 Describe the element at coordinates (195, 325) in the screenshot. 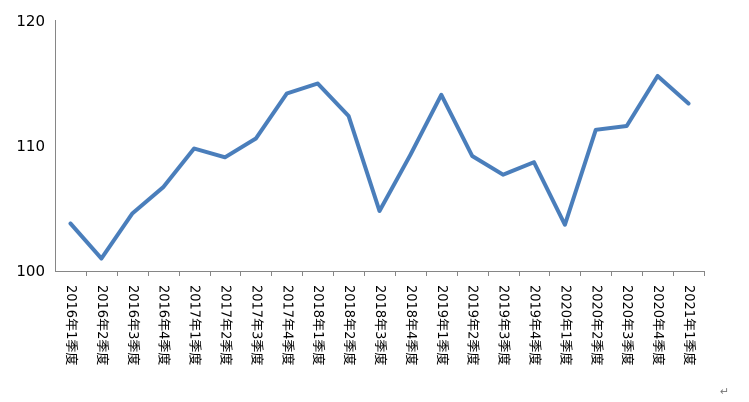

I see `x-tick-label: 2017年1季度` at that location.